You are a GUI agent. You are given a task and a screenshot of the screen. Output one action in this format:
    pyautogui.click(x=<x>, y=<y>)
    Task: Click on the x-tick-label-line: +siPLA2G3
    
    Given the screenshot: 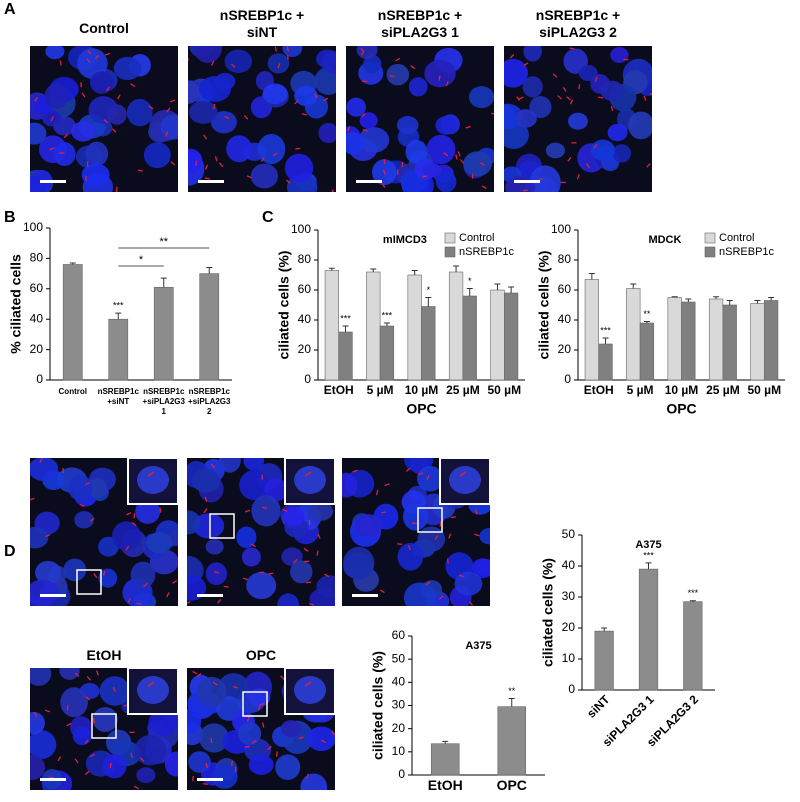 What is the action you would take?
    pyautogui.click(x=164, y=401)
    